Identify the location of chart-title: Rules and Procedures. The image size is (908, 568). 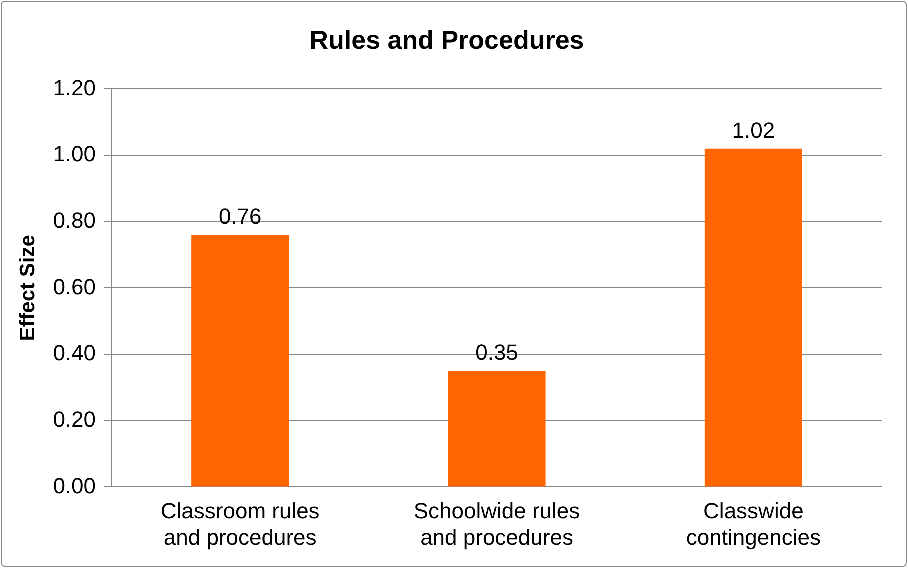
(447, 39).